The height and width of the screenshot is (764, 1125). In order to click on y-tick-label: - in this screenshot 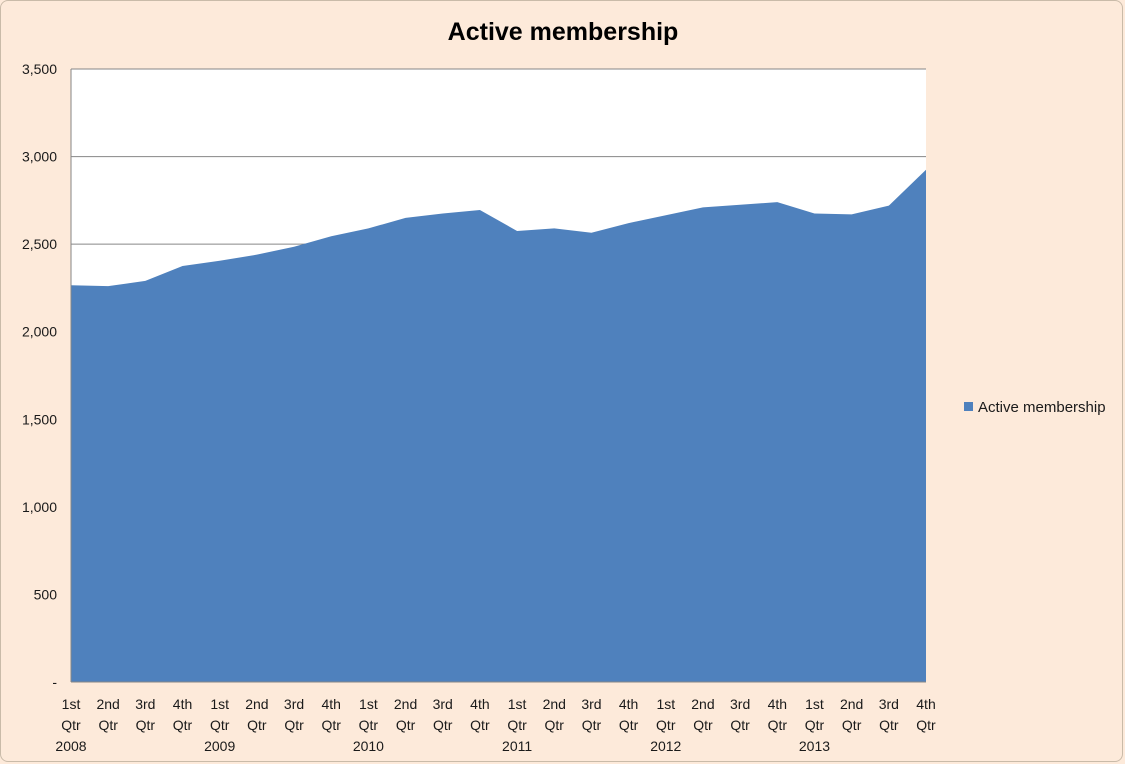, I will do `click(54, 682)`.